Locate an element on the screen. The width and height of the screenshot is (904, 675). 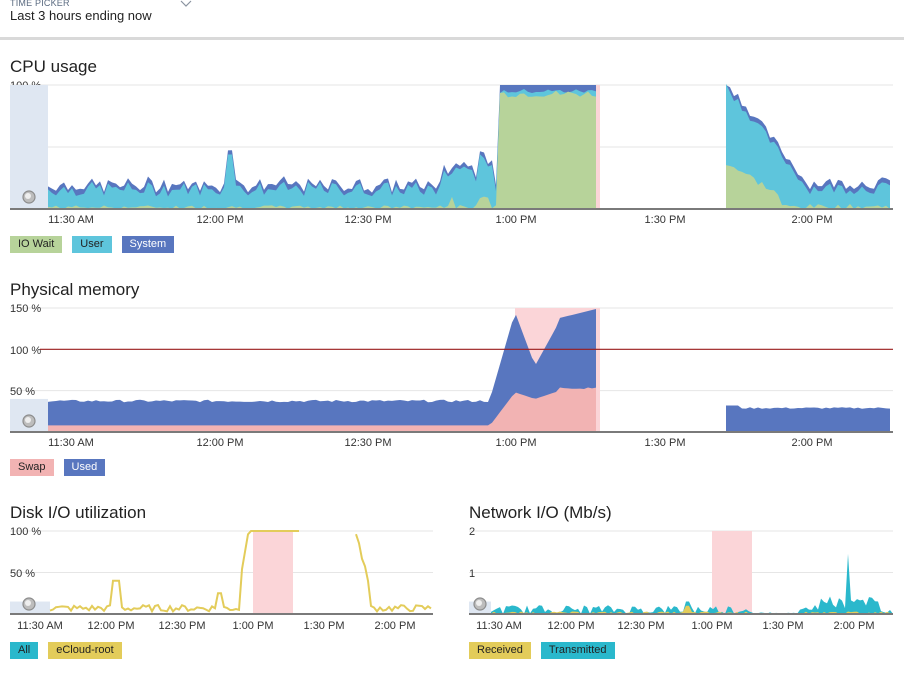
time-picker-value: Last 3 hours ending now is located at coordinates (81, 15).